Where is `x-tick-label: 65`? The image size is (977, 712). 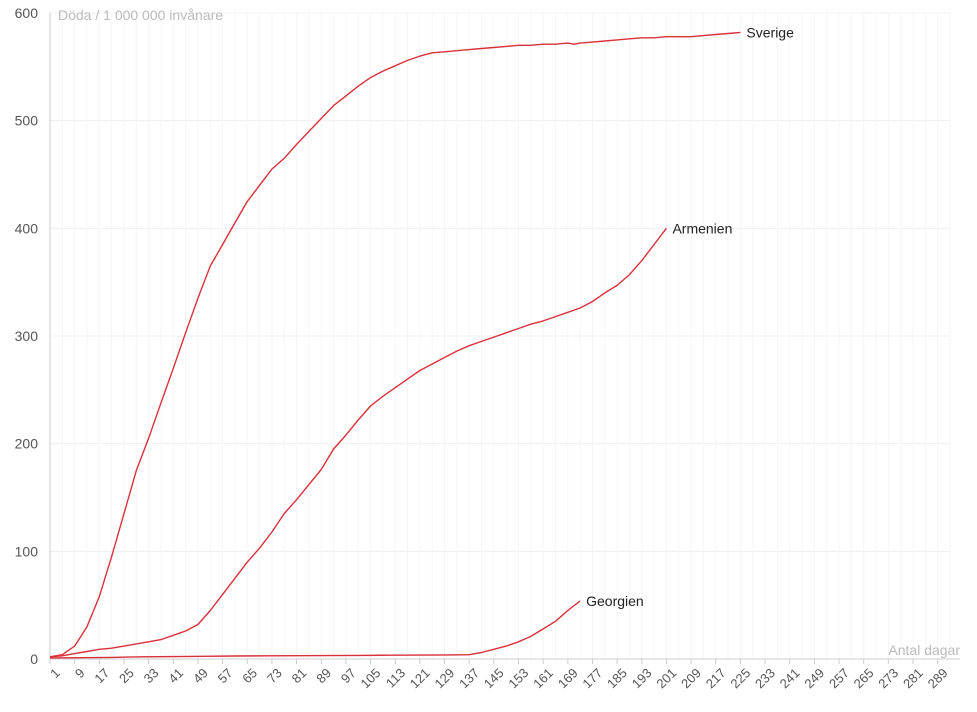
x-tick-label: 65 is located at coordinates (249, 675).